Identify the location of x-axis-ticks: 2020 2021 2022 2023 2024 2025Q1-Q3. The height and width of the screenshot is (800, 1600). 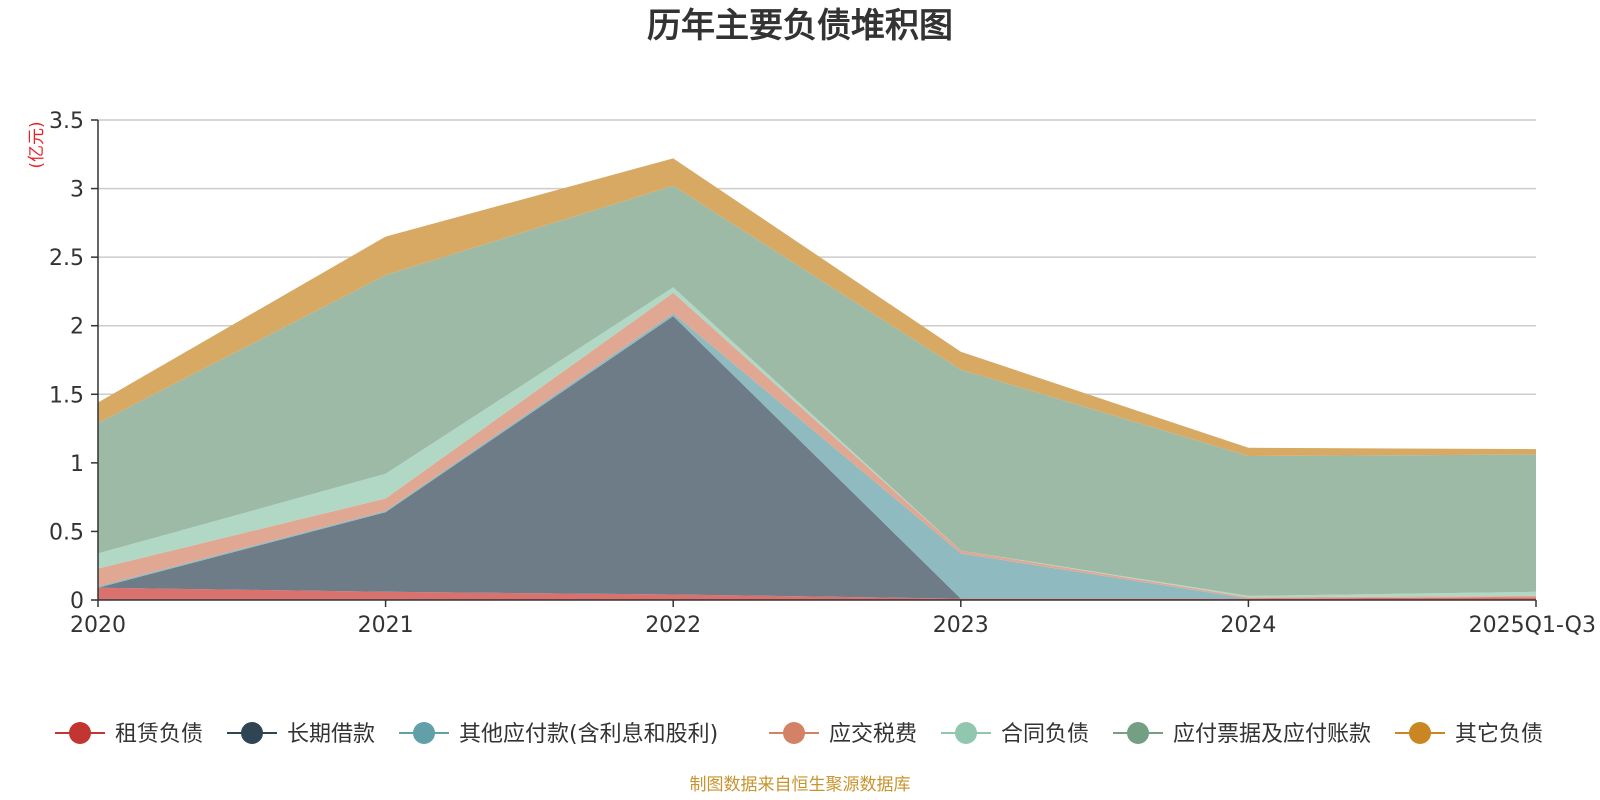
(833, 619).